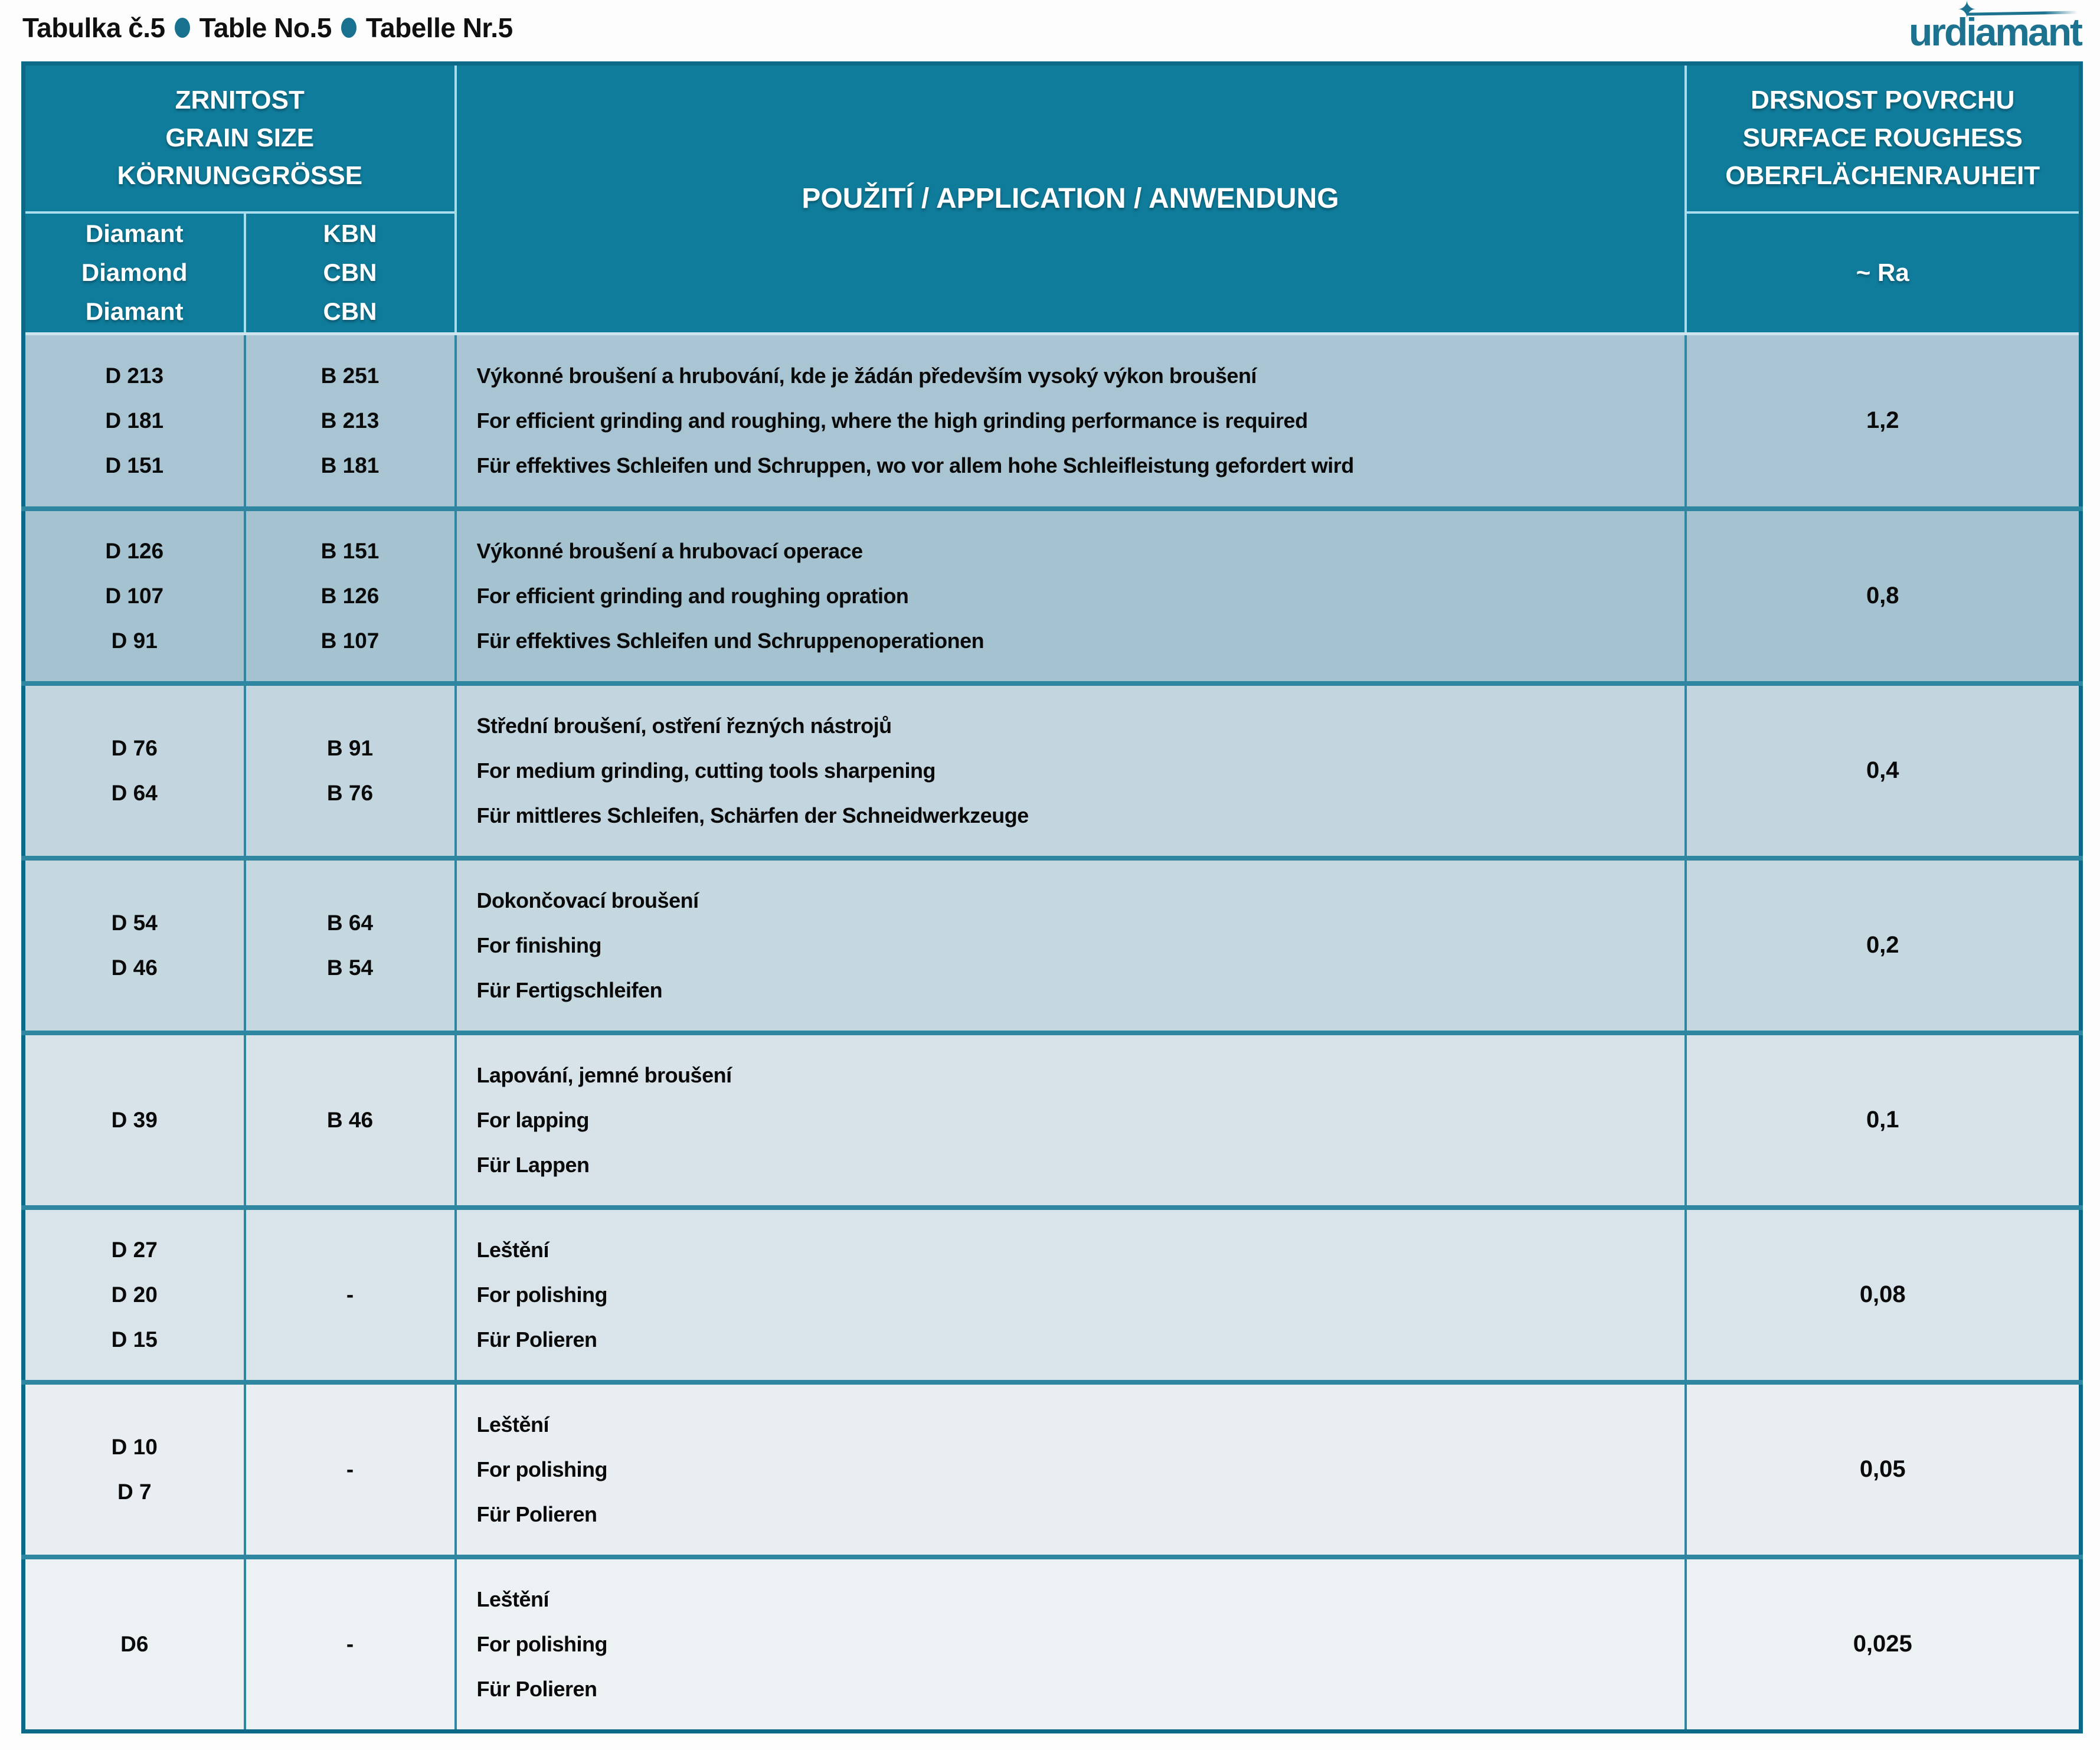  I want to click on application-line-en: For finishing, so click(539, 945).